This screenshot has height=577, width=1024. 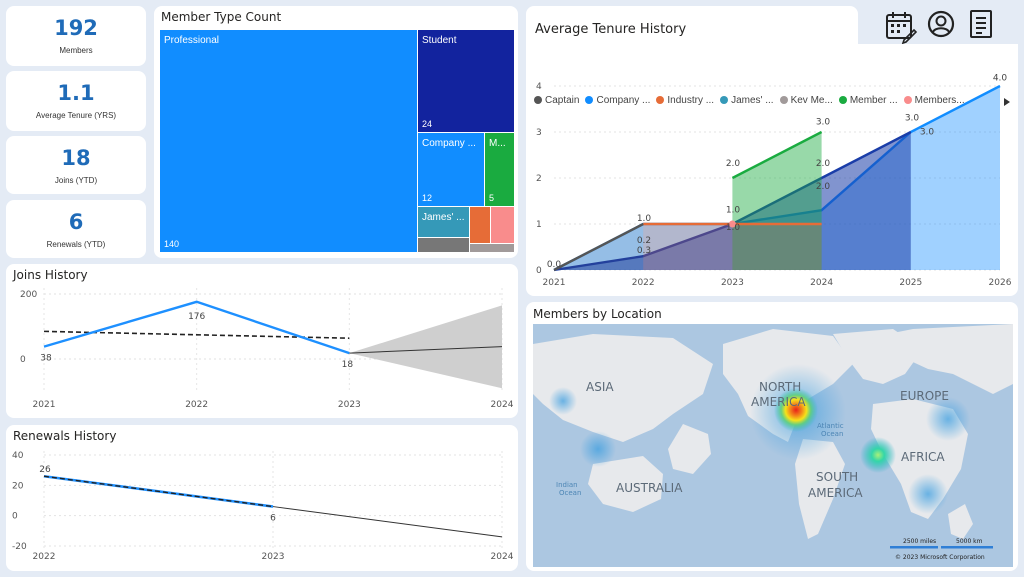 I want to click on treemap-tile-industry, so click(x=480, y=225).